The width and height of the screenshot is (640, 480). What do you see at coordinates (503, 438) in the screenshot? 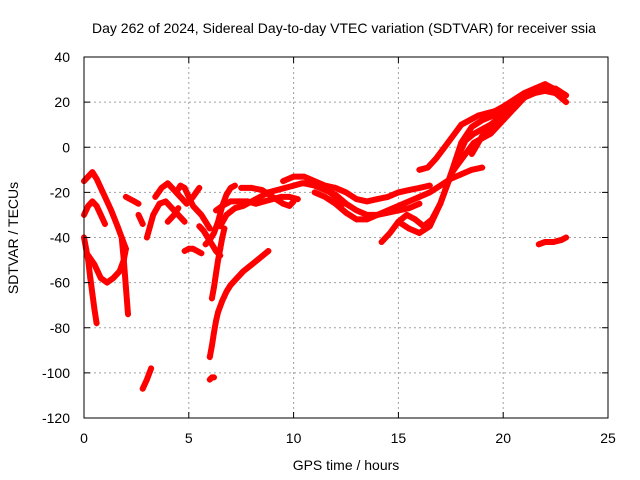
I see `x-tick-label: 20` at bounding box center [503, 438].